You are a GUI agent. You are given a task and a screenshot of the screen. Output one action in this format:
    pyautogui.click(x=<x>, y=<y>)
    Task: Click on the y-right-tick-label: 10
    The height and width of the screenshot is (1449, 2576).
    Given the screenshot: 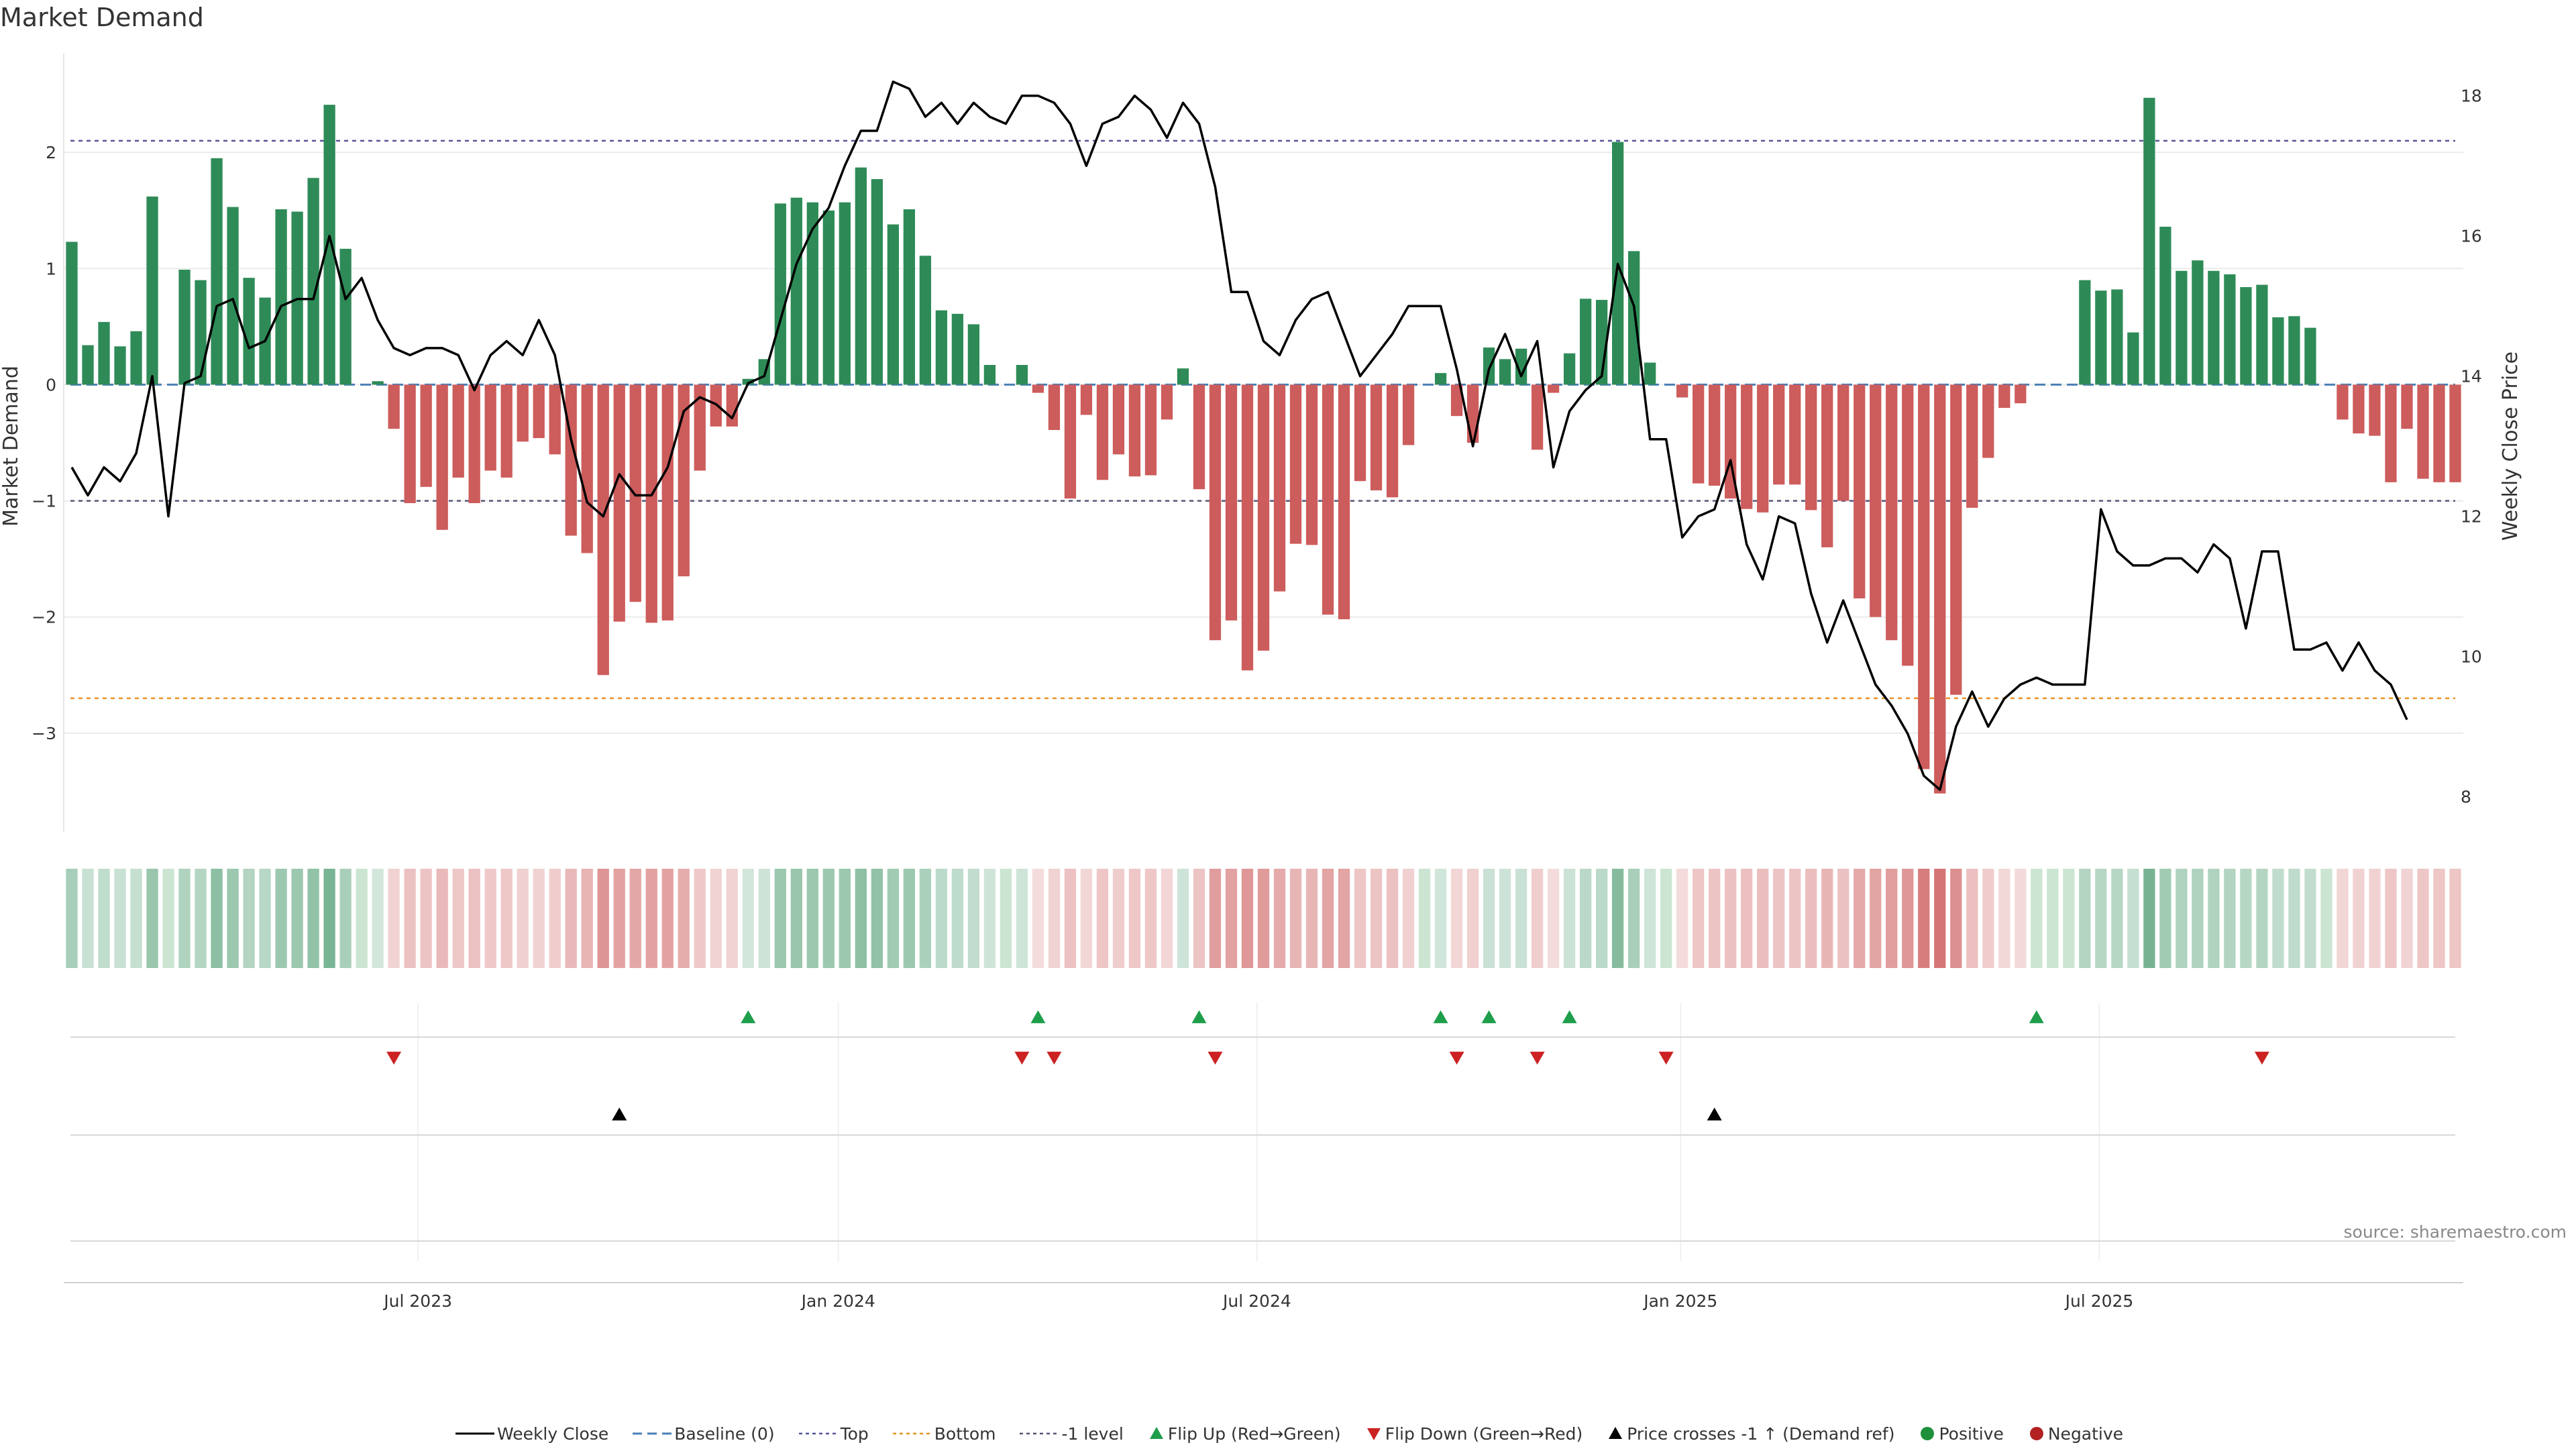 What is the action you would take?
    pyautogui.click(x=2471, y=657)
    